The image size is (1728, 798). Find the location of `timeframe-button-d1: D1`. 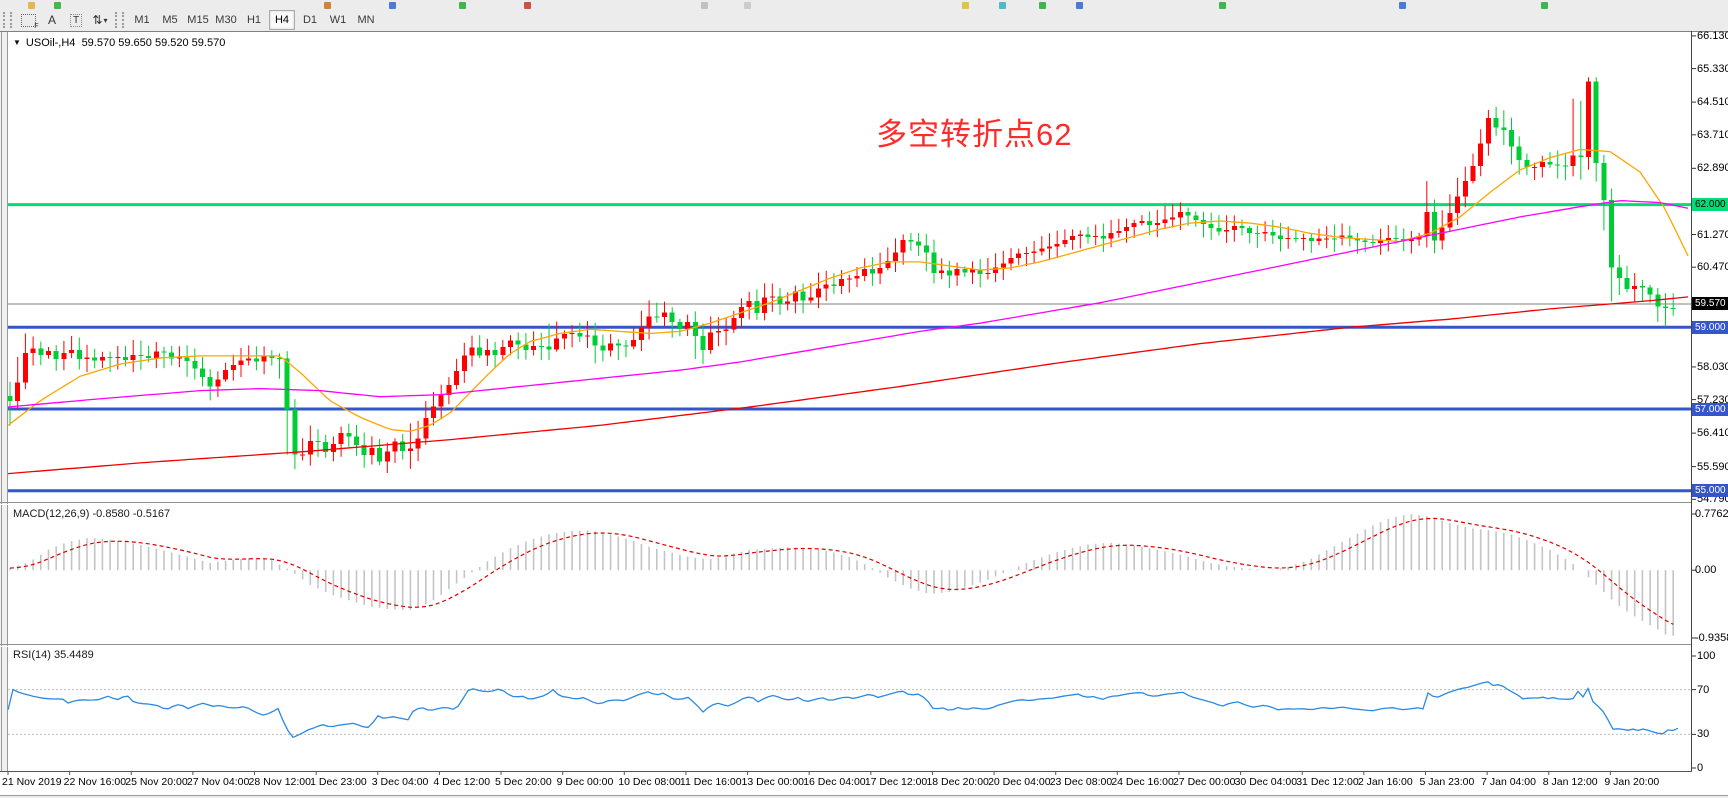

timeframe-button-d1: D1 is located at coordinates (310, 20).